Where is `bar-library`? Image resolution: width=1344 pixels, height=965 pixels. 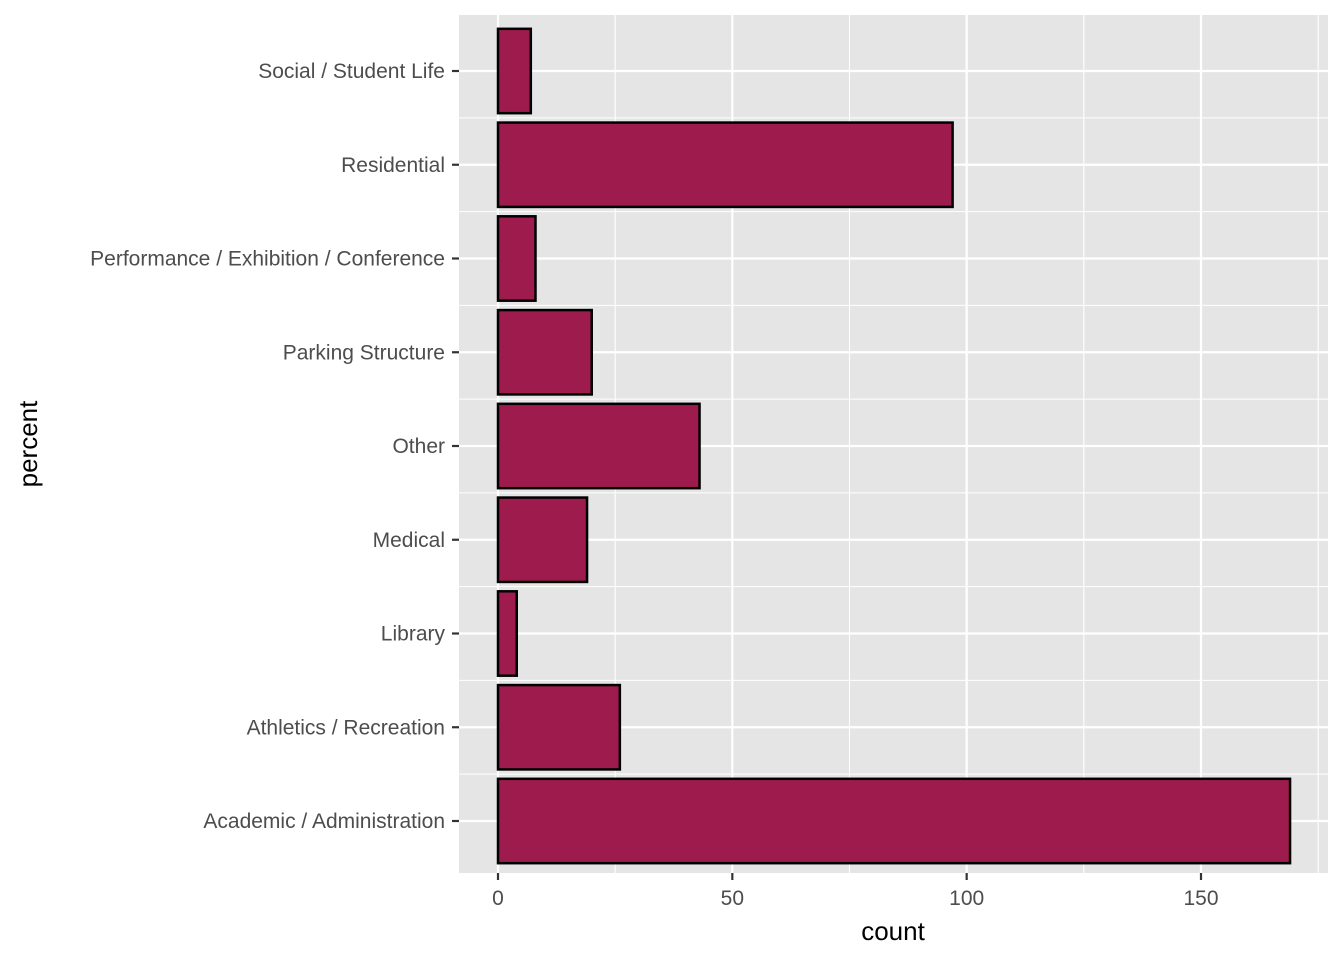 bar-library is located at coordinates (507, 633).